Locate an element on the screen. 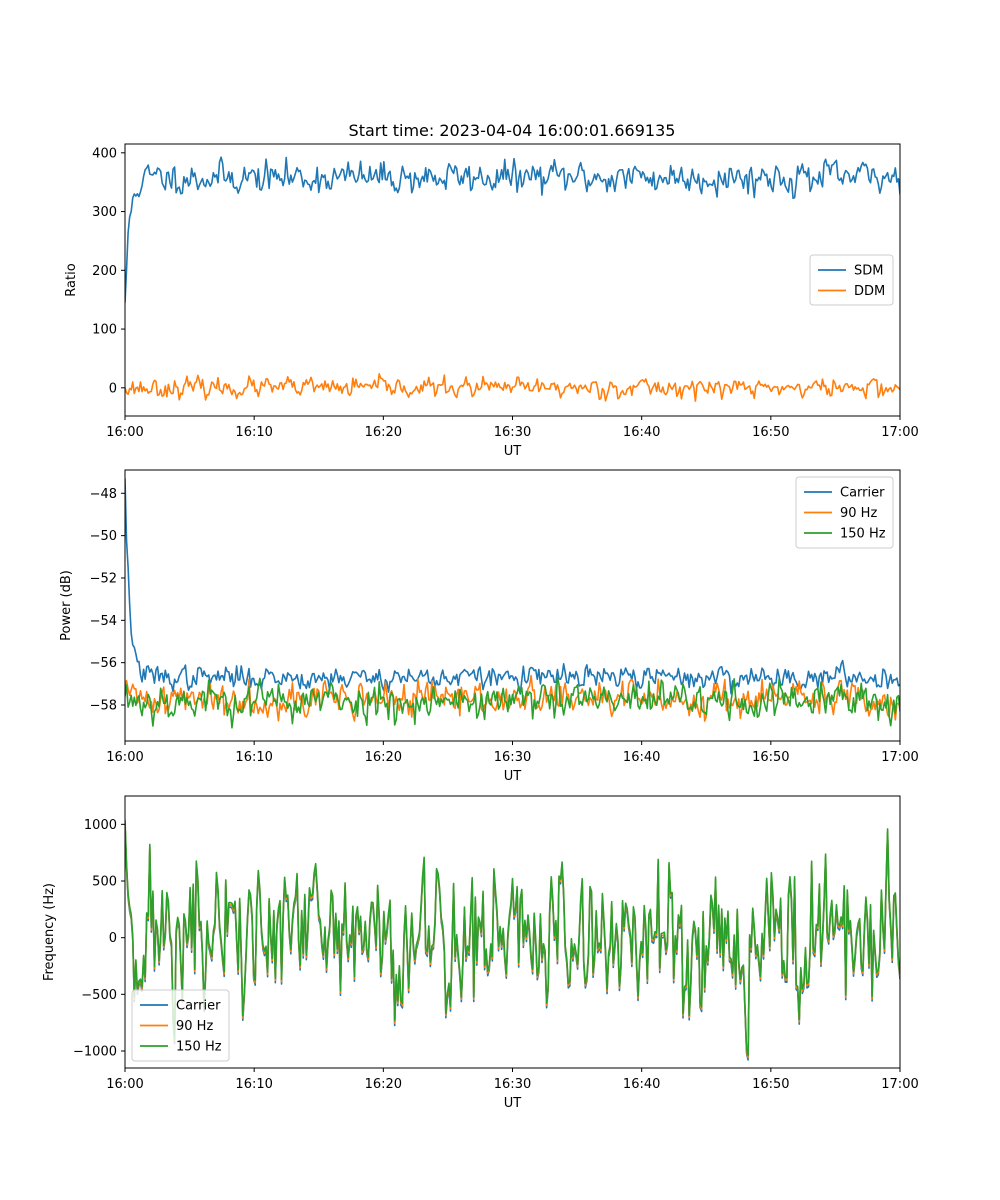 The image size is (1000, 1200). legend-label: SDM is located at coordinates (868, 271).